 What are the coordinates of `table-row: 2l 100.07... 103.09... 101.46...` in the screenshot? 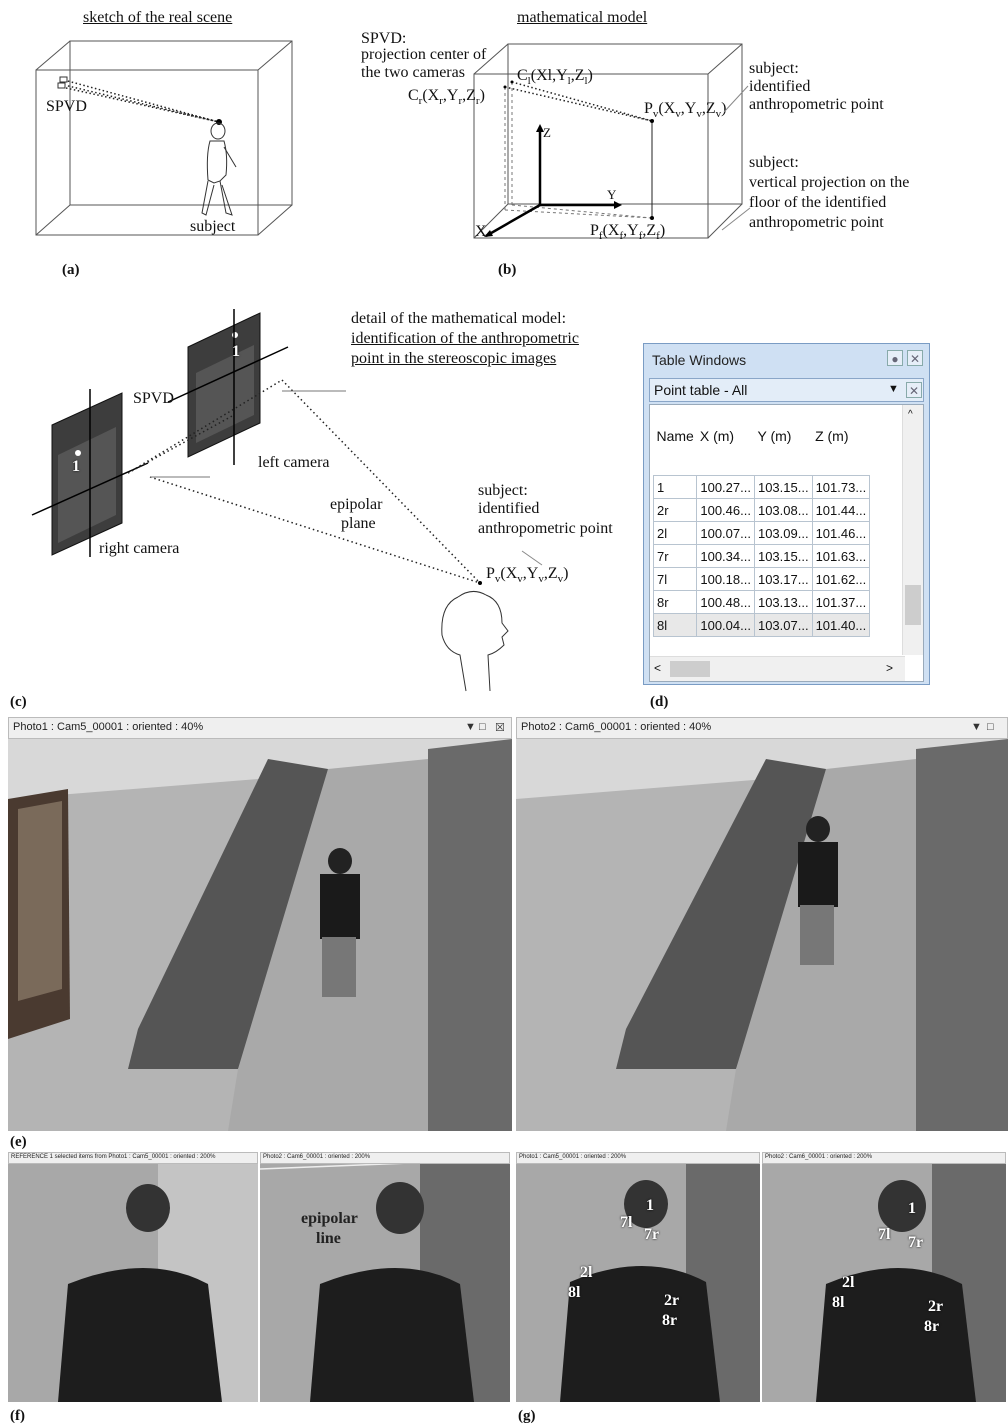 It's located at (761, 533).